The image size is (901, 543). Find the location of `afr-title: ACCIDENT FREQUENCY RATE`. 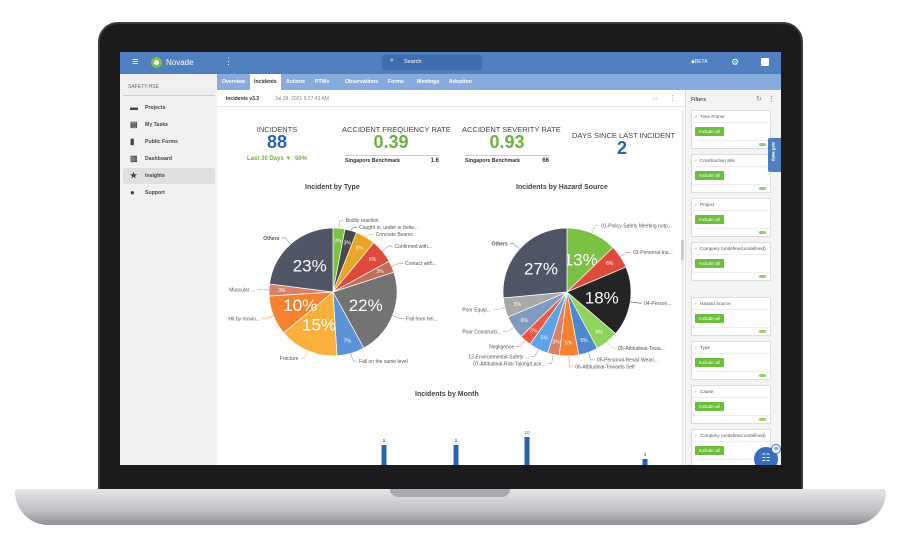

afr-title: ACCIDENT FREQUENCY RATE is located at coordinates (396, 129).